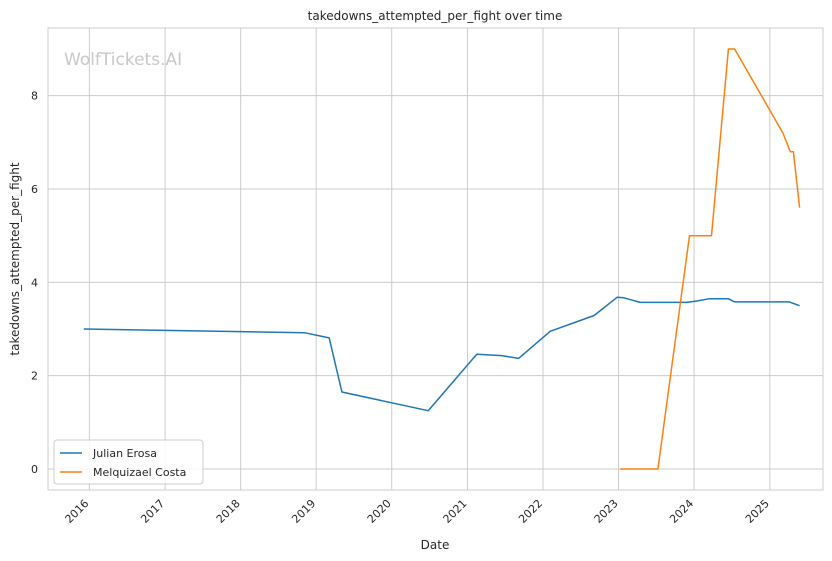 The width and height of the screenshot is (832, 561). I want to click on y-tick-label: 0, so click(34, 469).